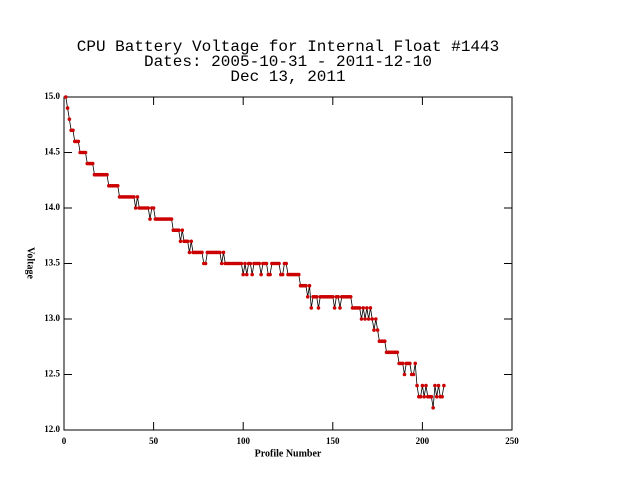 This screenshot has width=640, height=480. What do you see at coordinates (423, 441) in the screenshot?
I see `x-tick-label: 200` at bounding box center [423, 441].